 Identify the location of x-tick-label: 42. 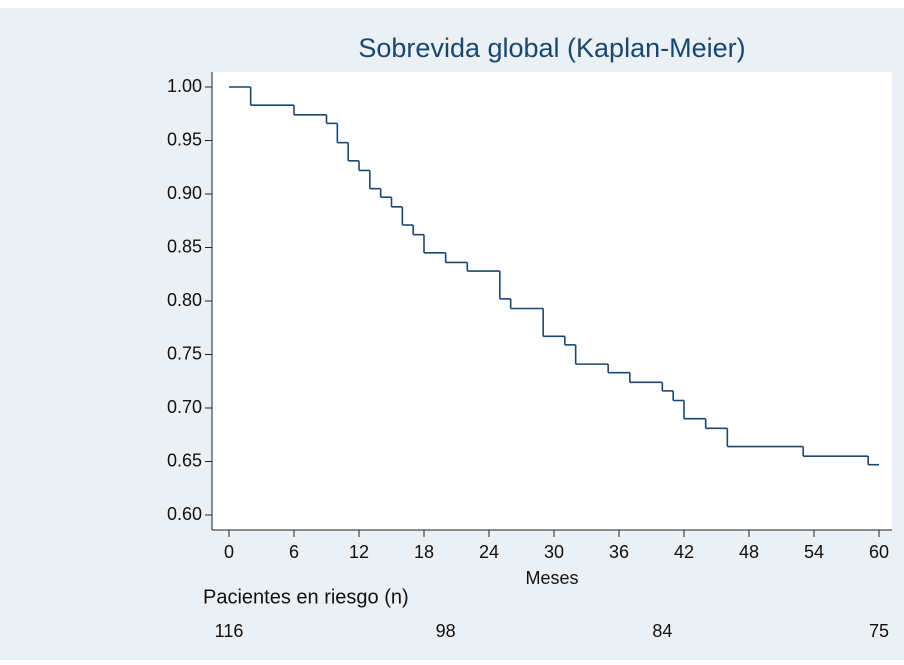
(684, 552).